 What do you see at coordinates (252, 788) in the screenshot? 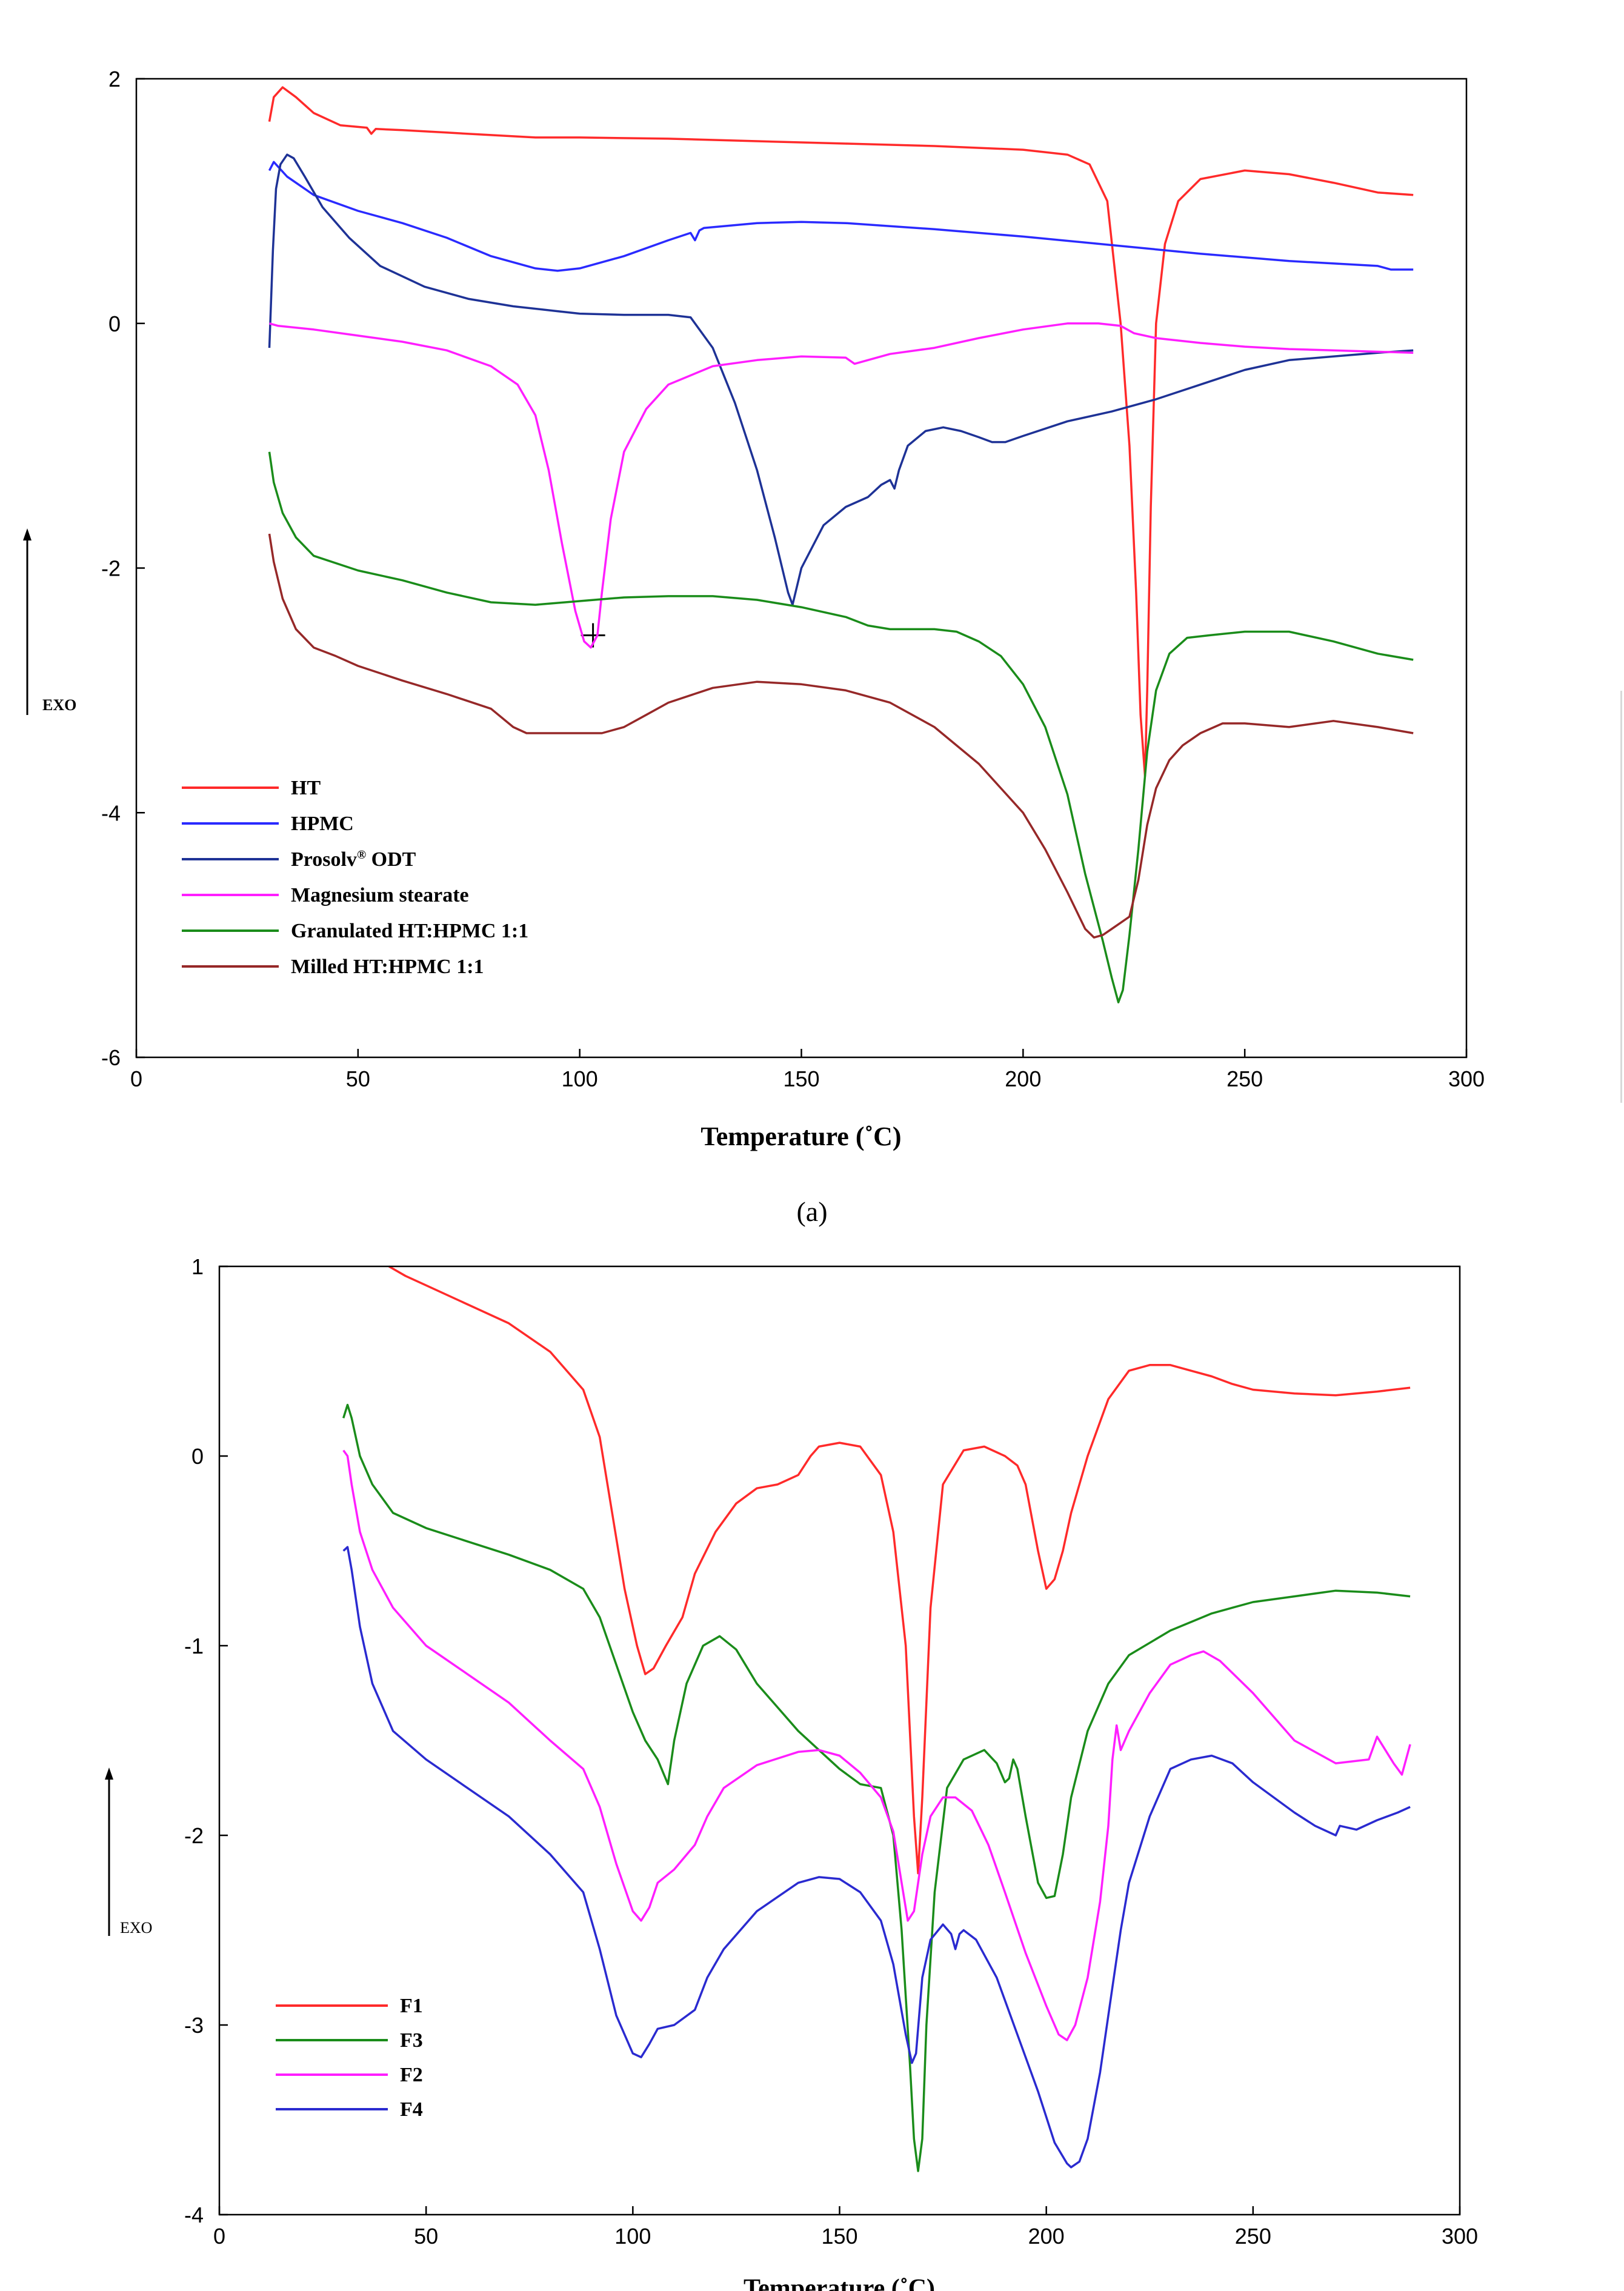
I see `legend-entry: HT` at bounding box center [252, 788].